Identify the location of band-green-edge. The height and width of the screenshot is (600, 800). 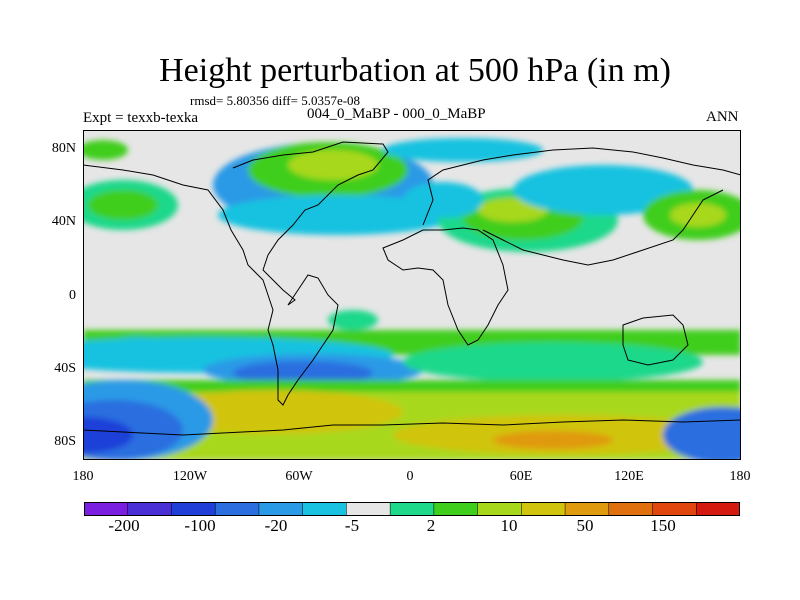
(412, 386).